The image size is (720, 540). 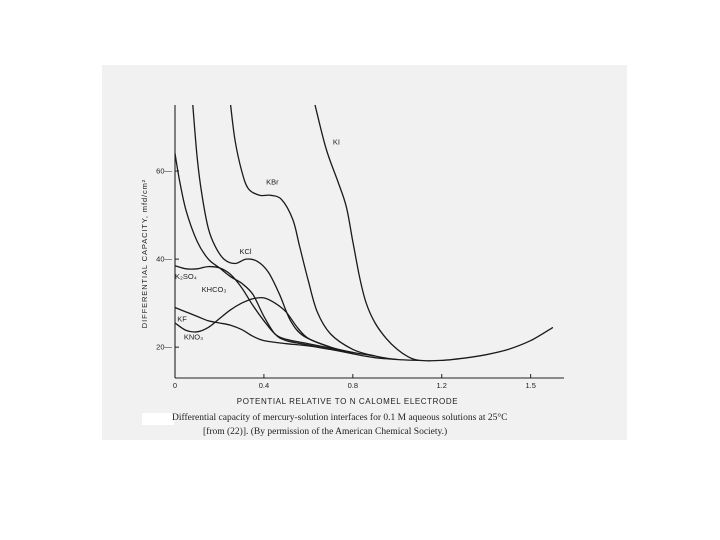 What do you see at coordinates (272, 181) in the screenshot?
I see `series-label-1: KBr` at bounding box center [272, 181].